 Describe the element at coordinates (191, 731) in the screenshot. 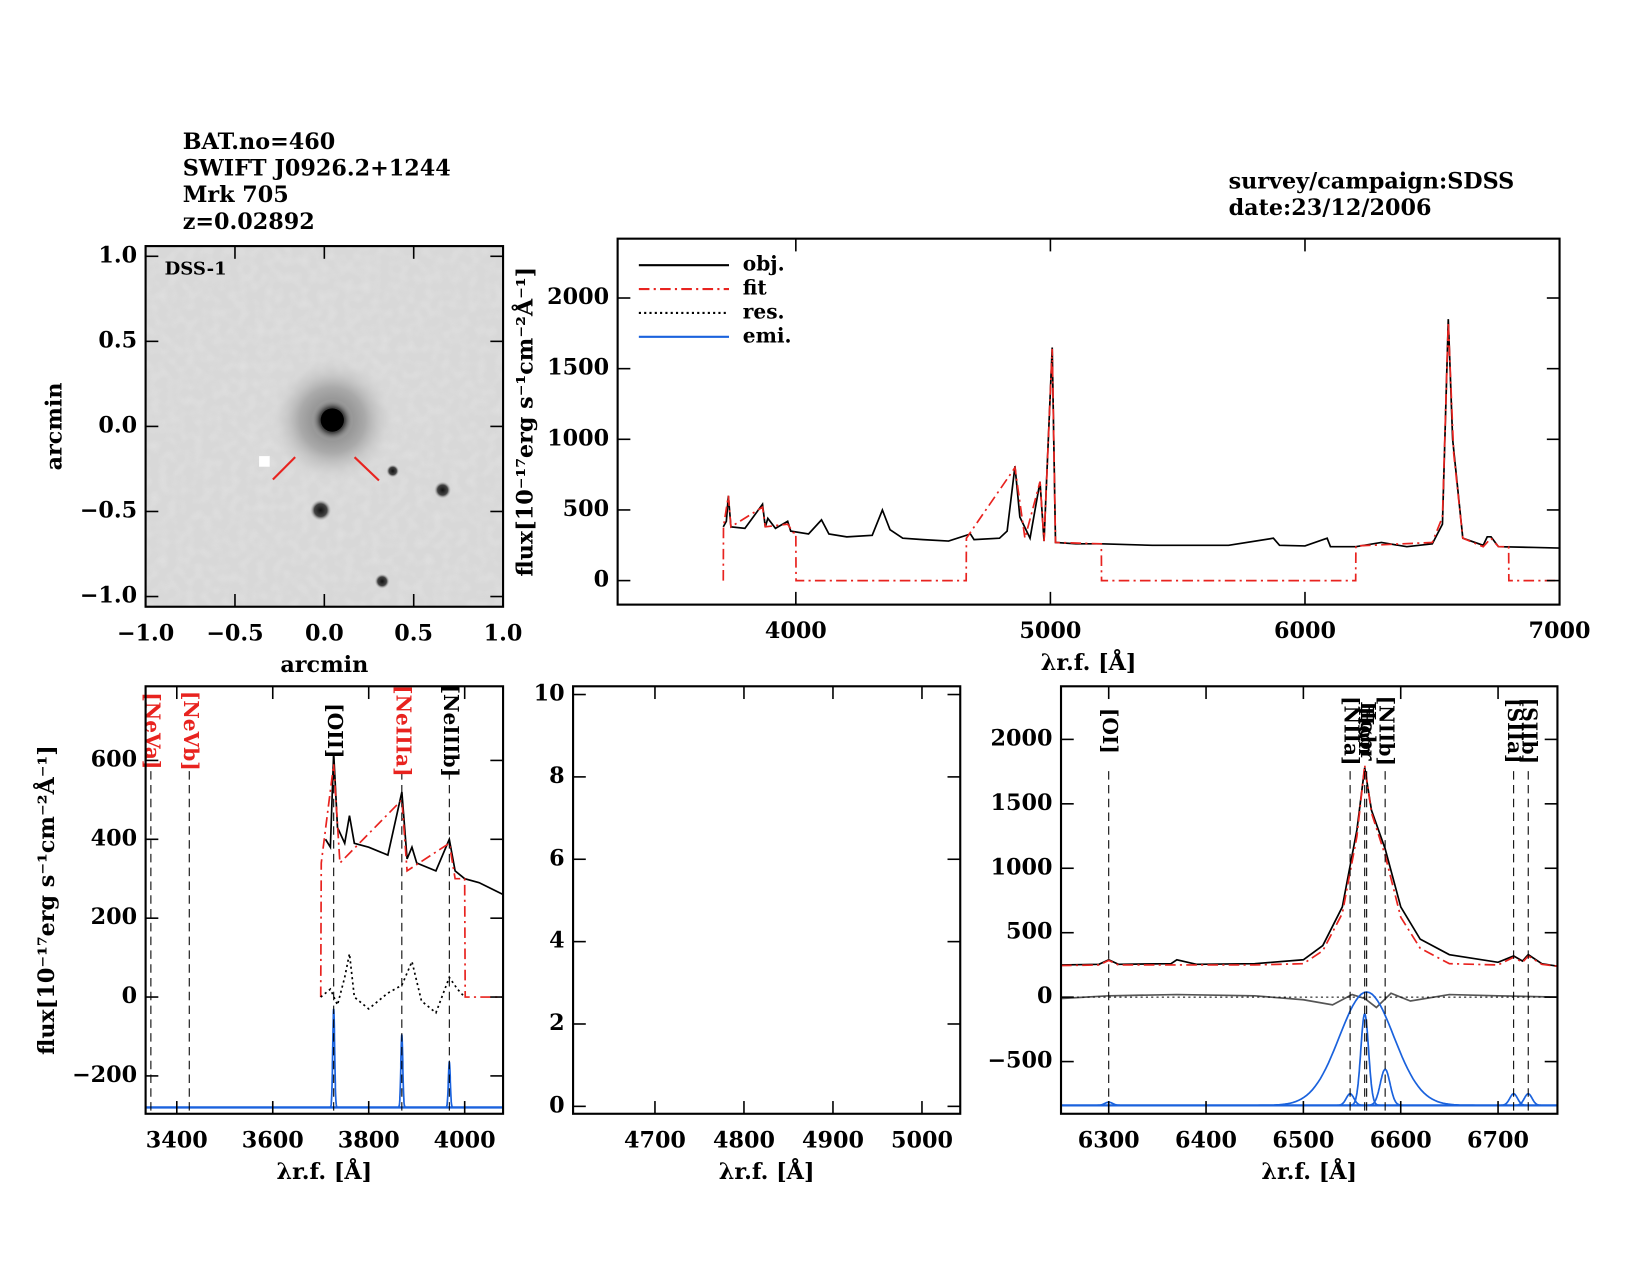

I see `line-label: [NeVb]` at that location.